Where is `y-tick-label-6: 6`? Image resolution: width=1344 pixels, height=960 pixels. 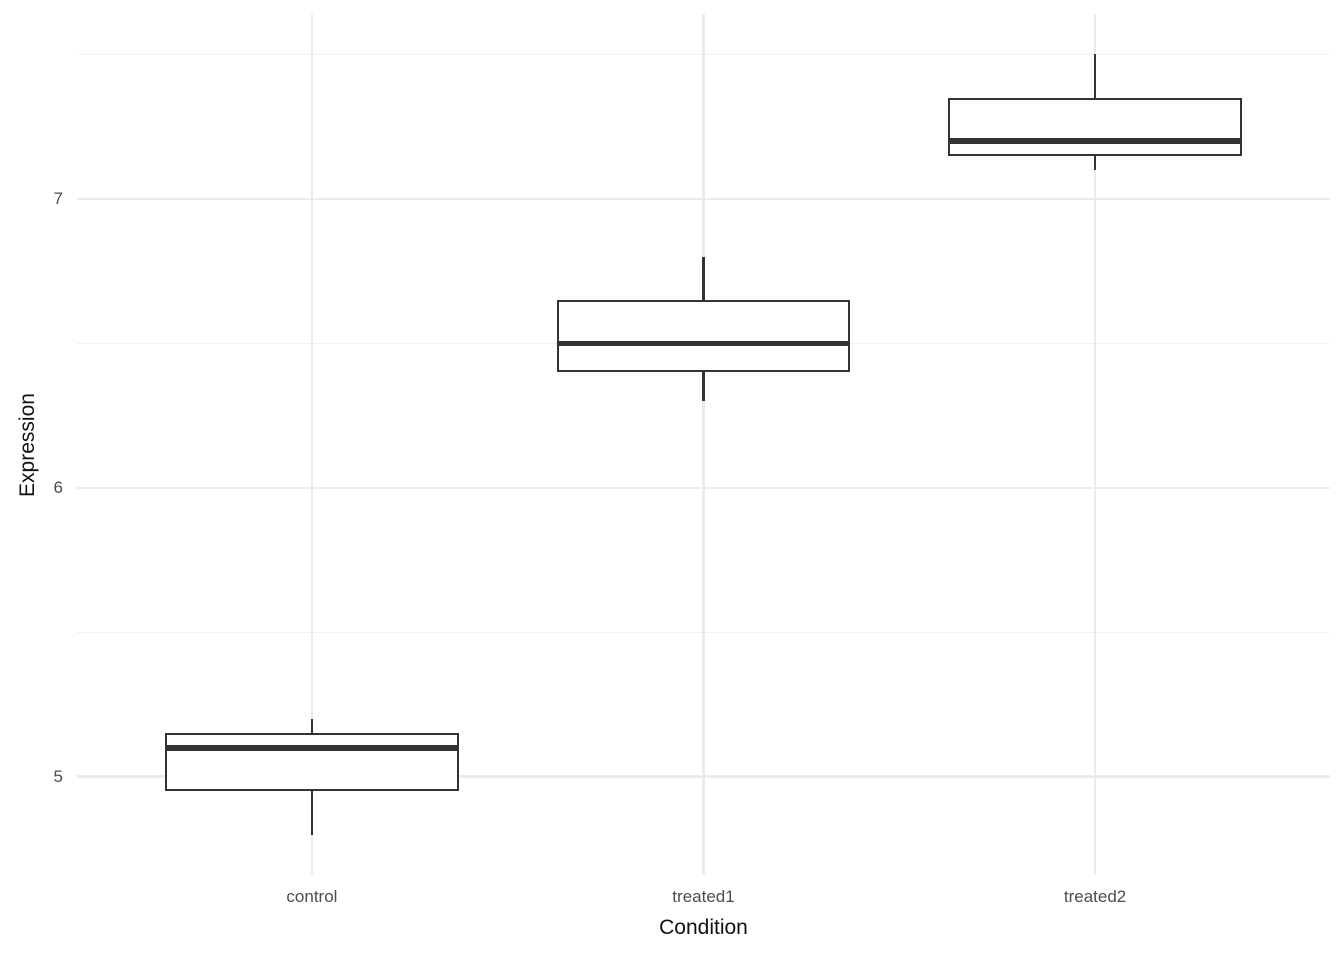 y-tick-label-6: 6 is located at coordinates (58, 487).